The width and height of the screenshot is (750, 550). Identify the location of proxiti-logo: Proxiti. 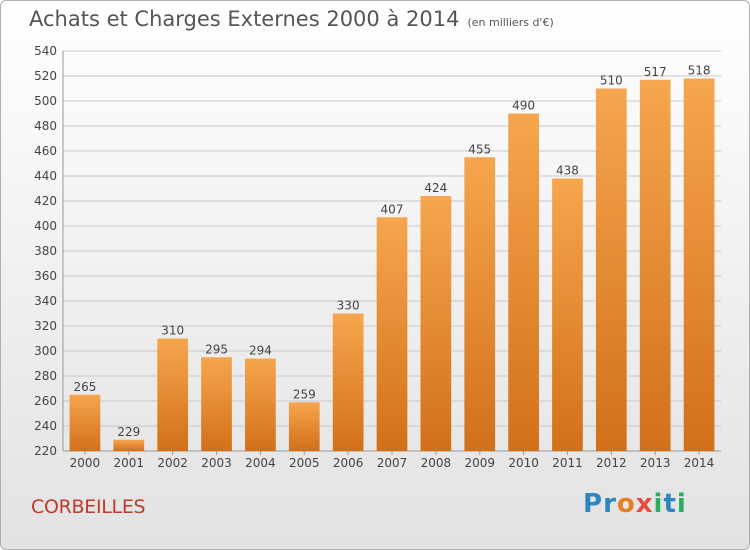
(635, 504).